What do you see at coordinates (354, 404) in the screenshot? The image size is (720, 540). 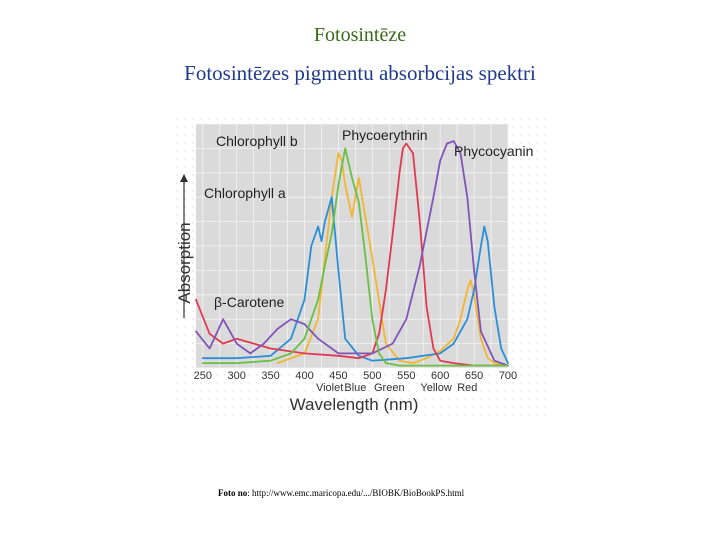 I see `x-axis-label: Wavelength (nm)` at bounding box center [354, 404].